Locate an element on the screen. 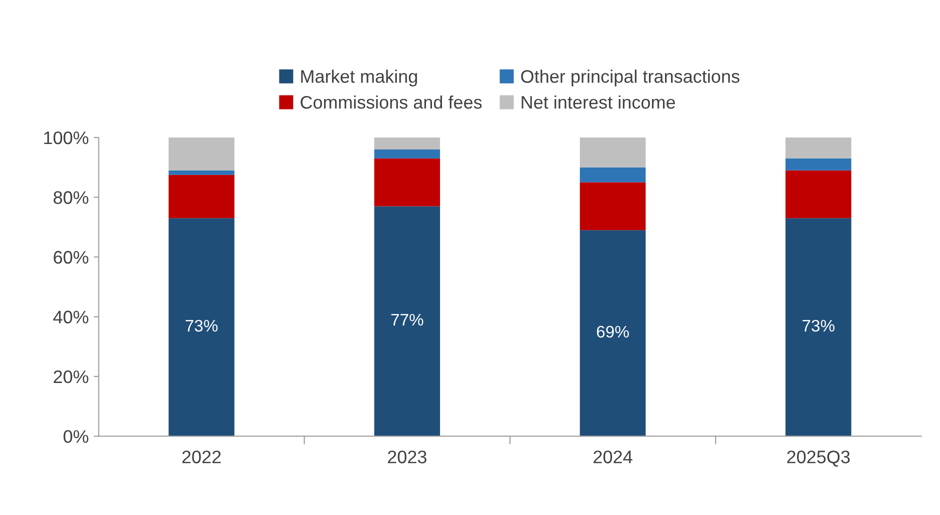 This screenshot has height=515, width=940. legend-label: Net interest income is located at coordinates (599, 102).